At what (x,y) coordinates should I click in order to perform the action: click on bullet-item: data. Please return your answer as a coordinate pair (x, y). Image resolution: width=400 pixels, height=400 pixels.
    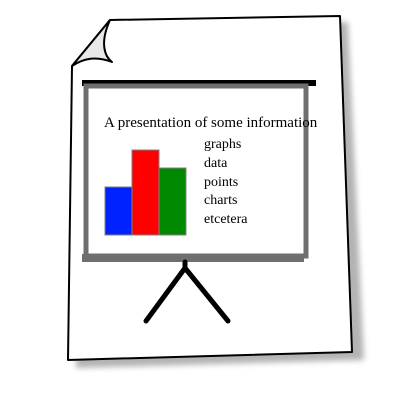
    Looking at the image, I should click on (216, 163).